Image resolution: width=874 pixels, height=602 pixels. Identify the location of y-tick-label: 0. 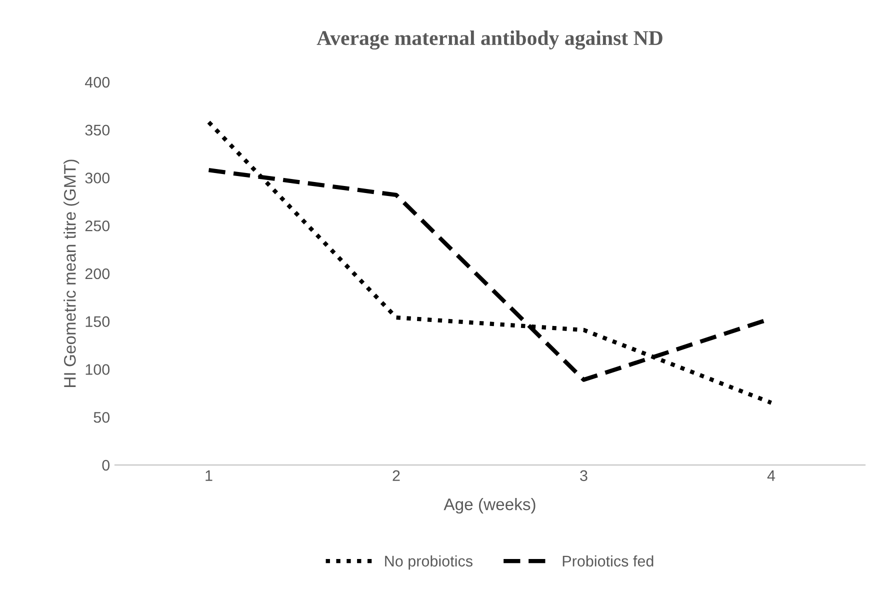
(106, 465).